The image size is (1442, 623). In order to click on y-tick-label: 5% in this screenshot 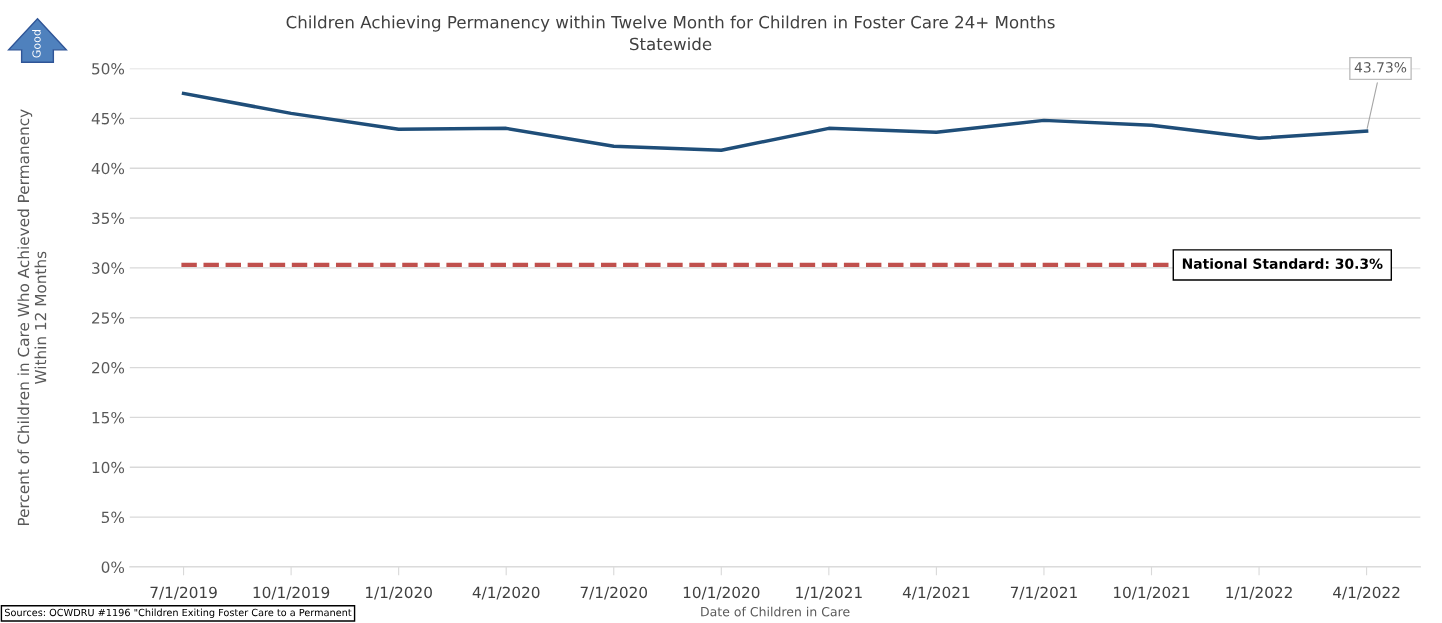, I will do `click(113, 517)`.